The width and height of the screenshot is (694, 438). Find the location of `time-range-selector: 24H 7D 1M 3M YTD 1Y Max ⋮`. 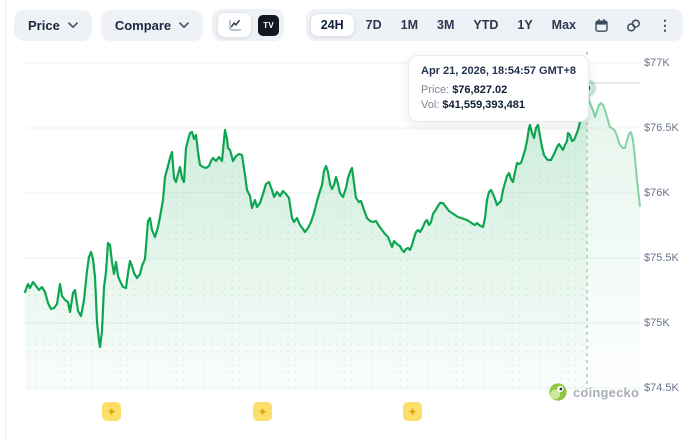

time-range-selector: 24H 7D 1M 3M YTD 1Y Max ⋮ is located at coordinates (494, 25).